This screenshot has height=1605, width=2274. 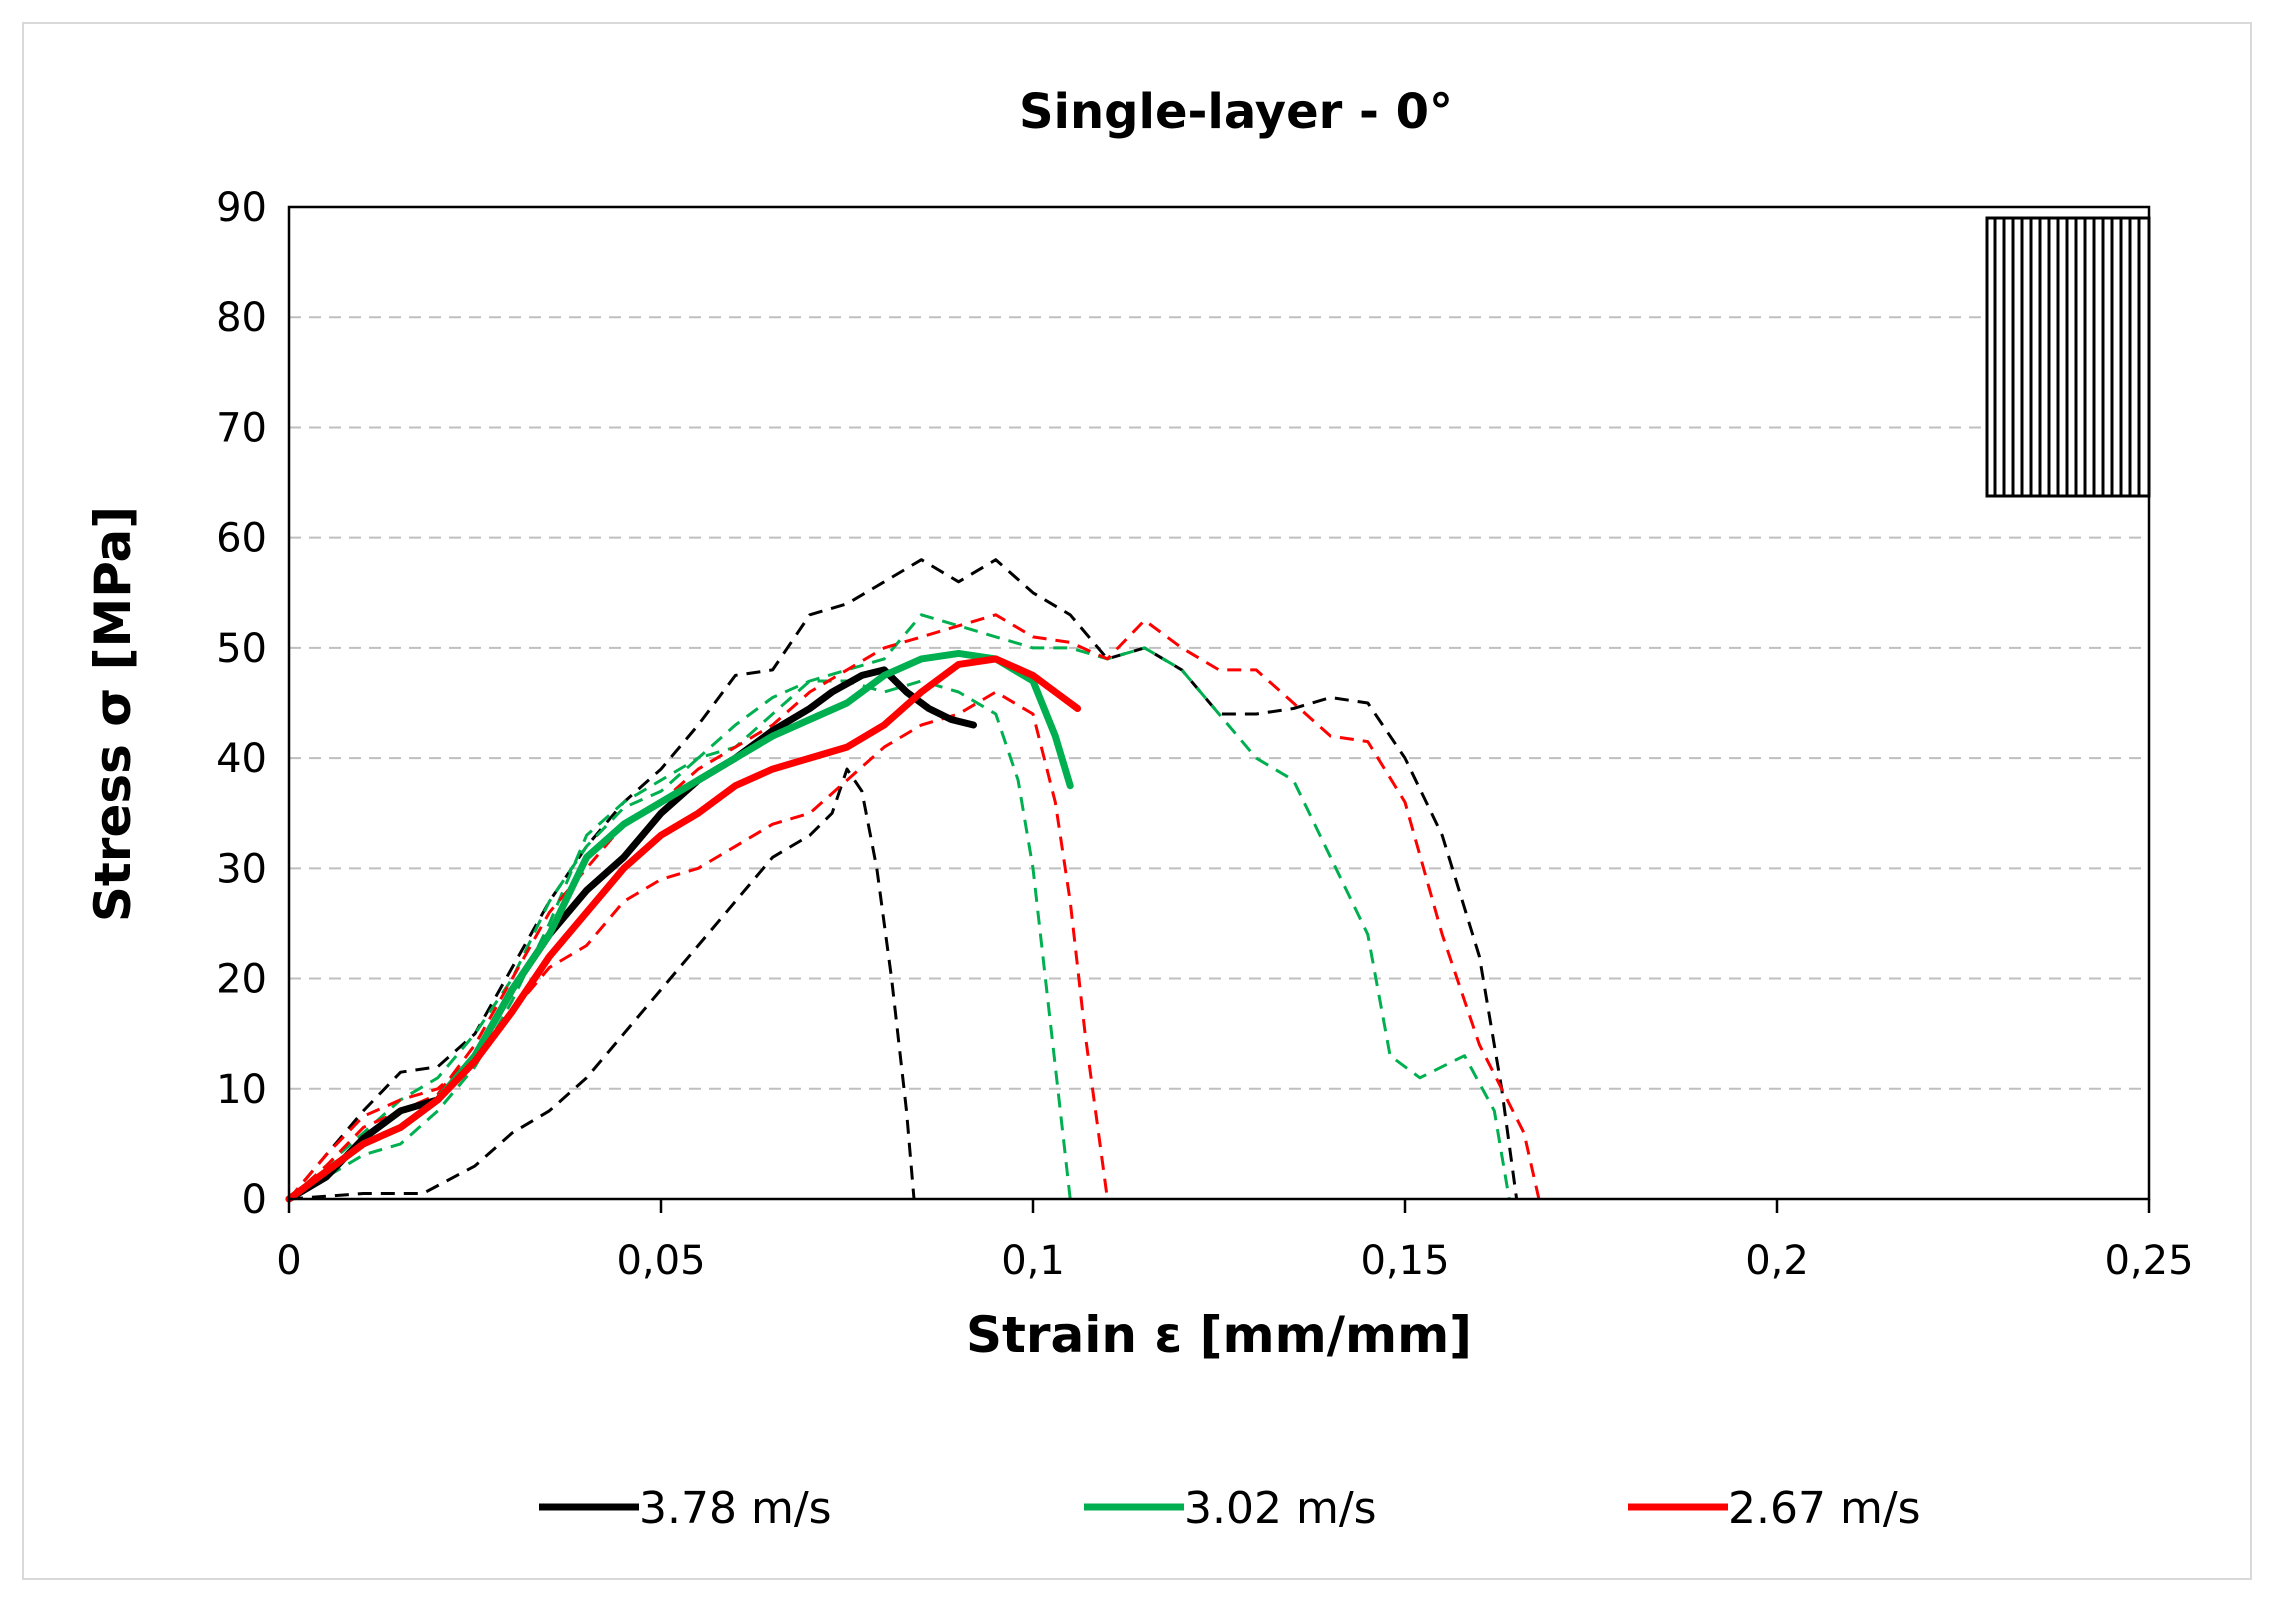 What do you see at coordinates (1033, 1261) in the screenshot?
I see `x-tick-label: 0,1` at bounding box center [1033, 1261].